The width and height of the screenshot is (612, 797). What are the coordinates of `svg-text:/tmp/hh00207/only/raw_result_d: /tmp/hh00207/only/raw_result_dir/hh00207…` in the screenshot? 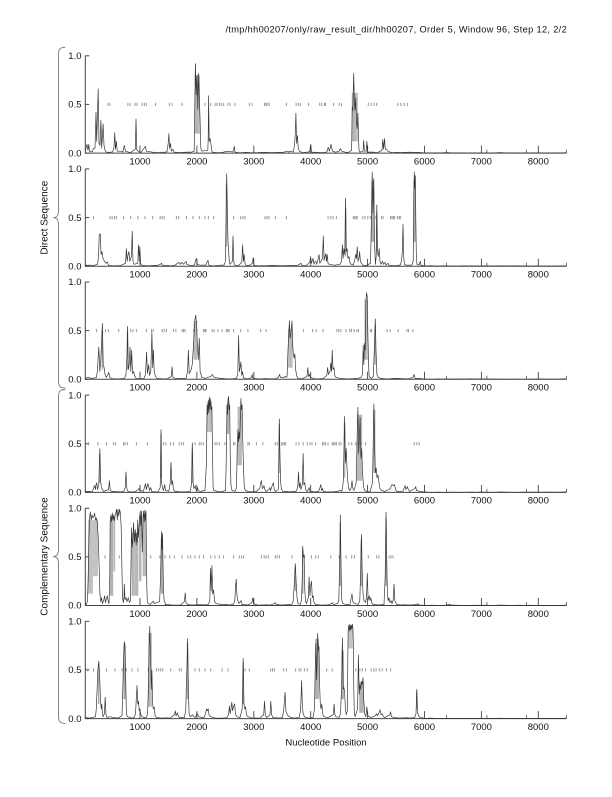 It's located at (397, 30).